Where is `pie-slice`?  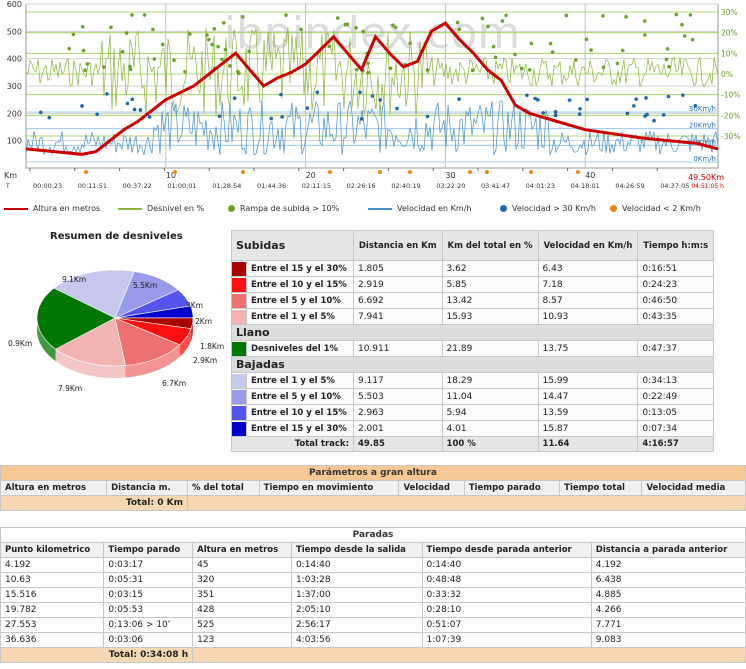 pie-slice is located at coordinates (90, 342).